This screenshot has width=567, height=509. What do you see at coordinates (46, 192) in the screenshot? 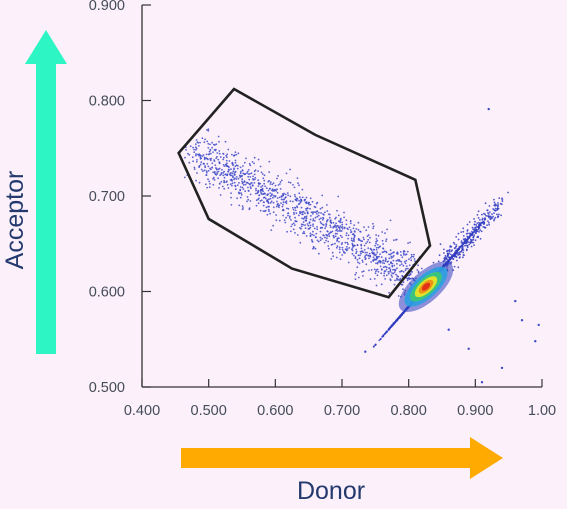
I see `acceptor-arrow` at bounding box center [46, 192].